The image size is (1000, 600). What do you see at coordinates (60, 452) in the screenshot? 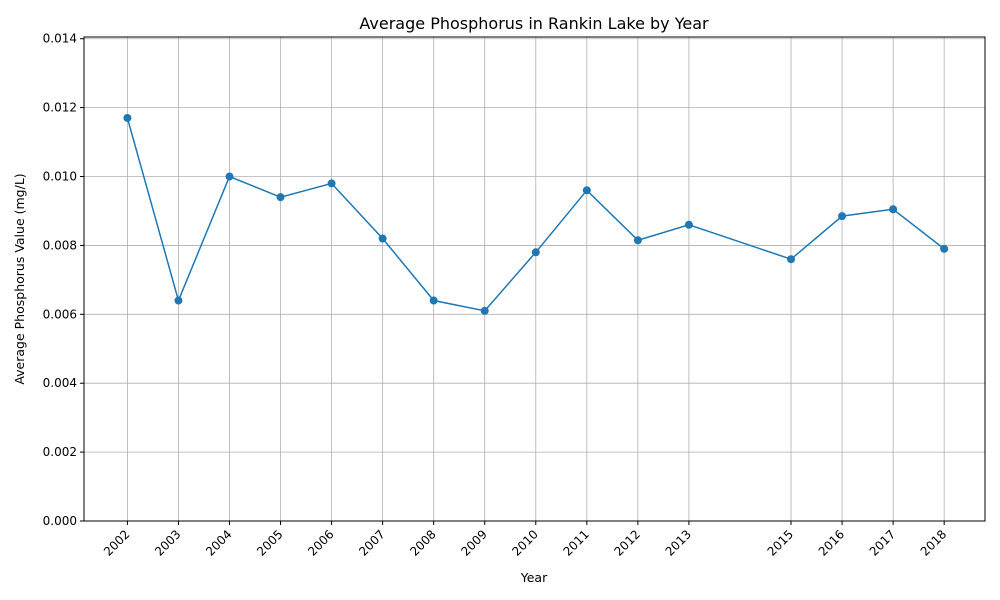
I see `y-tick-label: 0.002` at bounding box center [60, 452].